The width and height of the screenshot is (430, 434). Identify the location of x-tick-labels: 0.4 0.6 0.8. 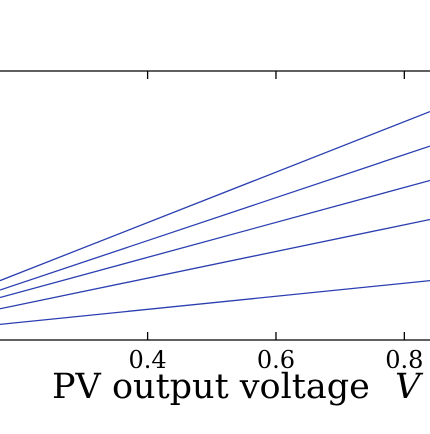
(276, 360).